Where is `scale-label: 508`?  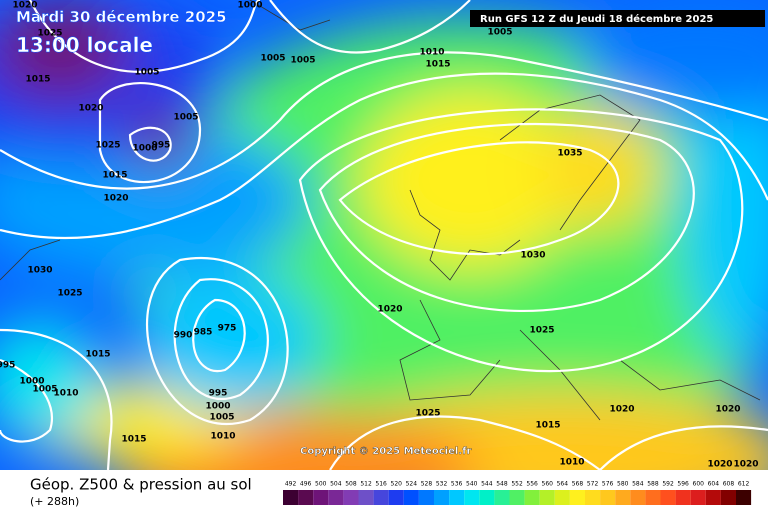
scale-label: 508 is located at coordinates (351, 484).